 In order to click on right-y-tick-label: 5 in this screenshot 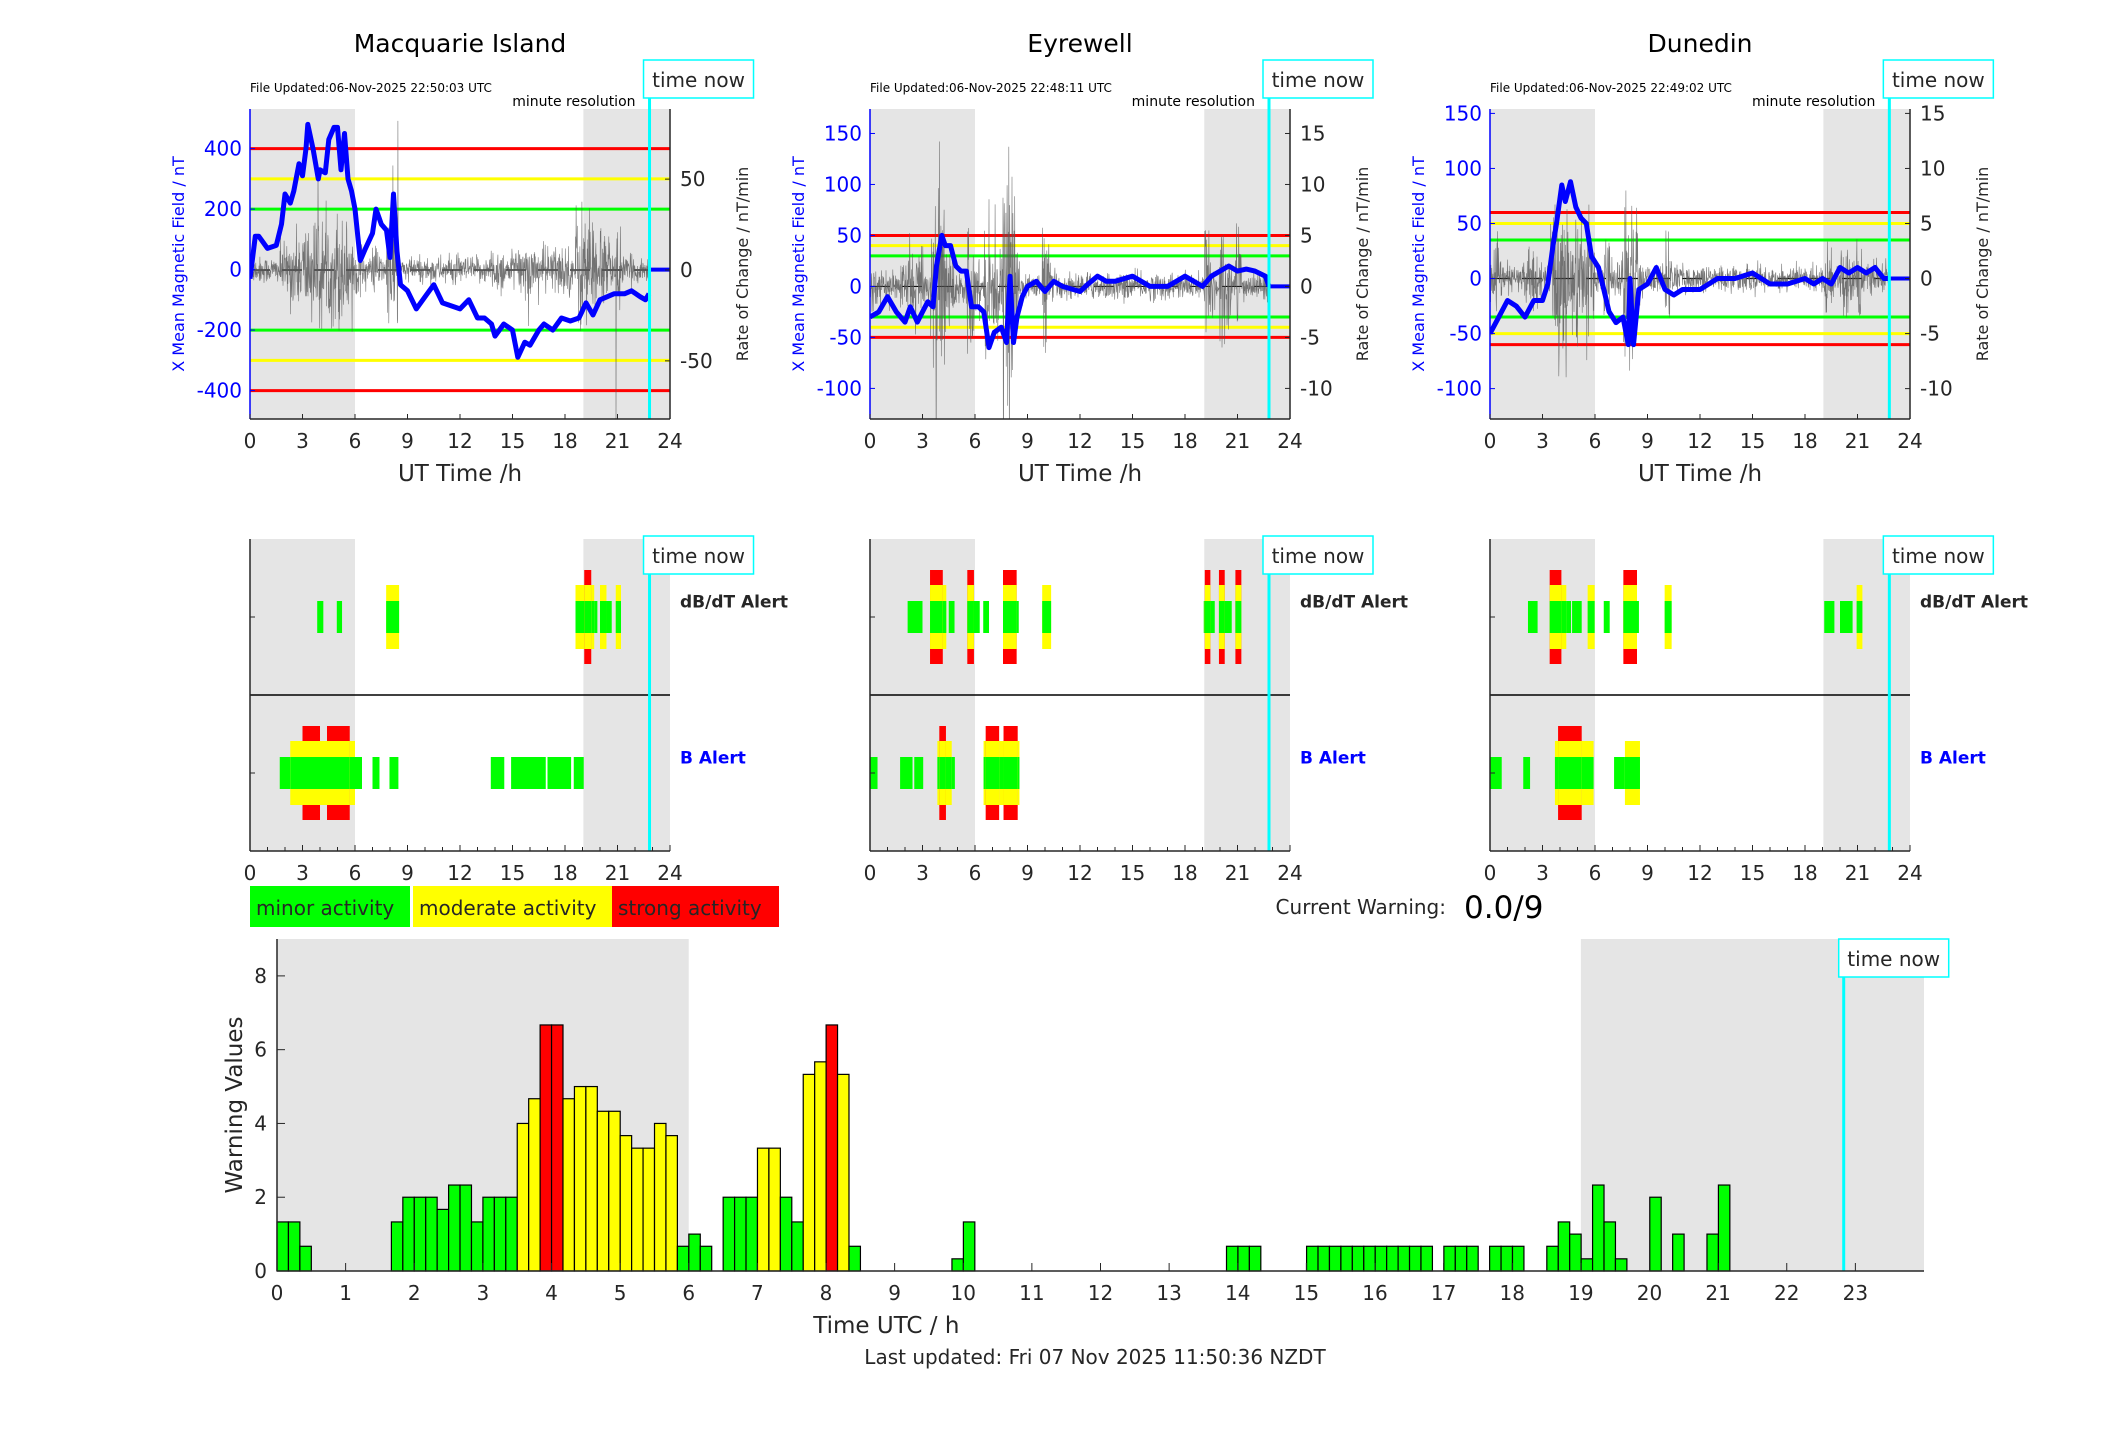, I will do `click(1926, 223)`.